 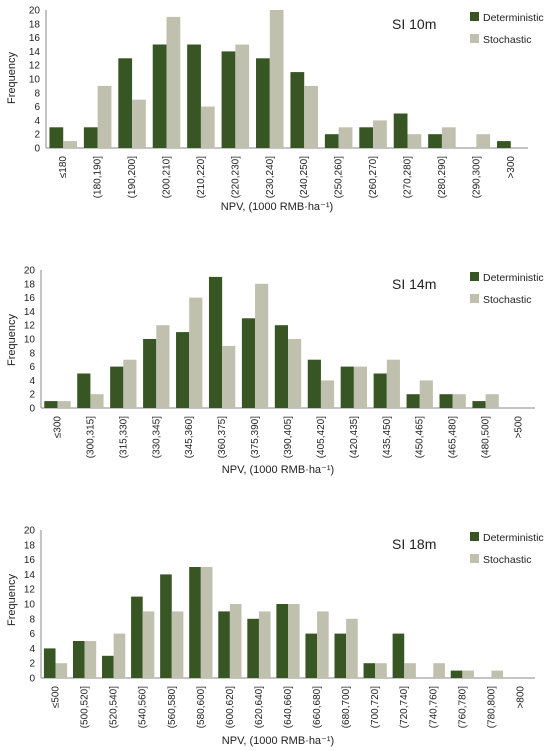 What do you see at coordinates (123, 437) in the screenshot?
I see `x-tick-label: (315,330]` at bounding box center [123, 437].